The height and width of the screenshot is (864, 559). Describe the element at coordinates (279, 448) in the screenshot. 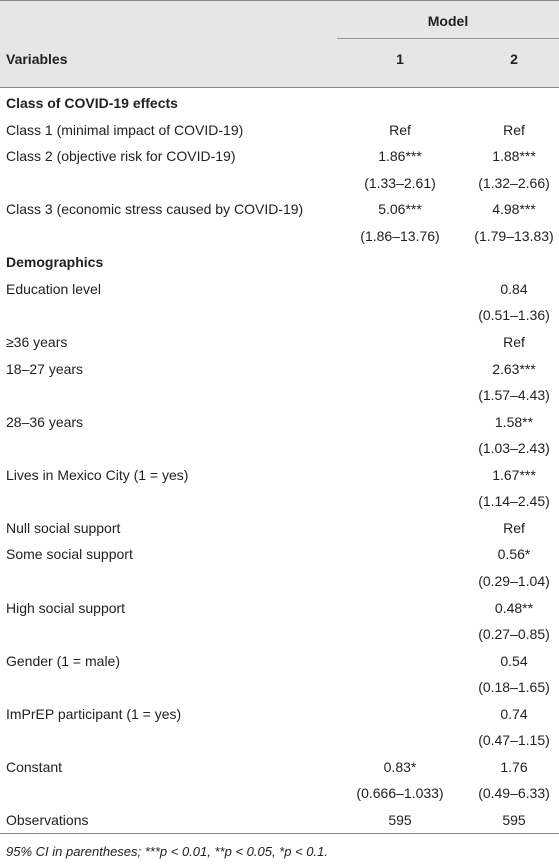

I see `table-row: (1.03–2.43)` at that location.